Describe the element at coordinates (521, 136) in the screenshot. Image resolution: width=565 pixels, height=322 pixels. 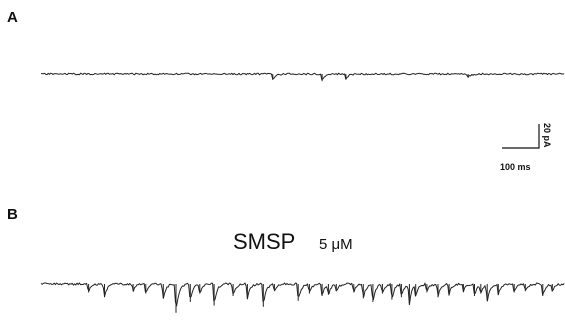
I see `scale-bar-lines` at that location.